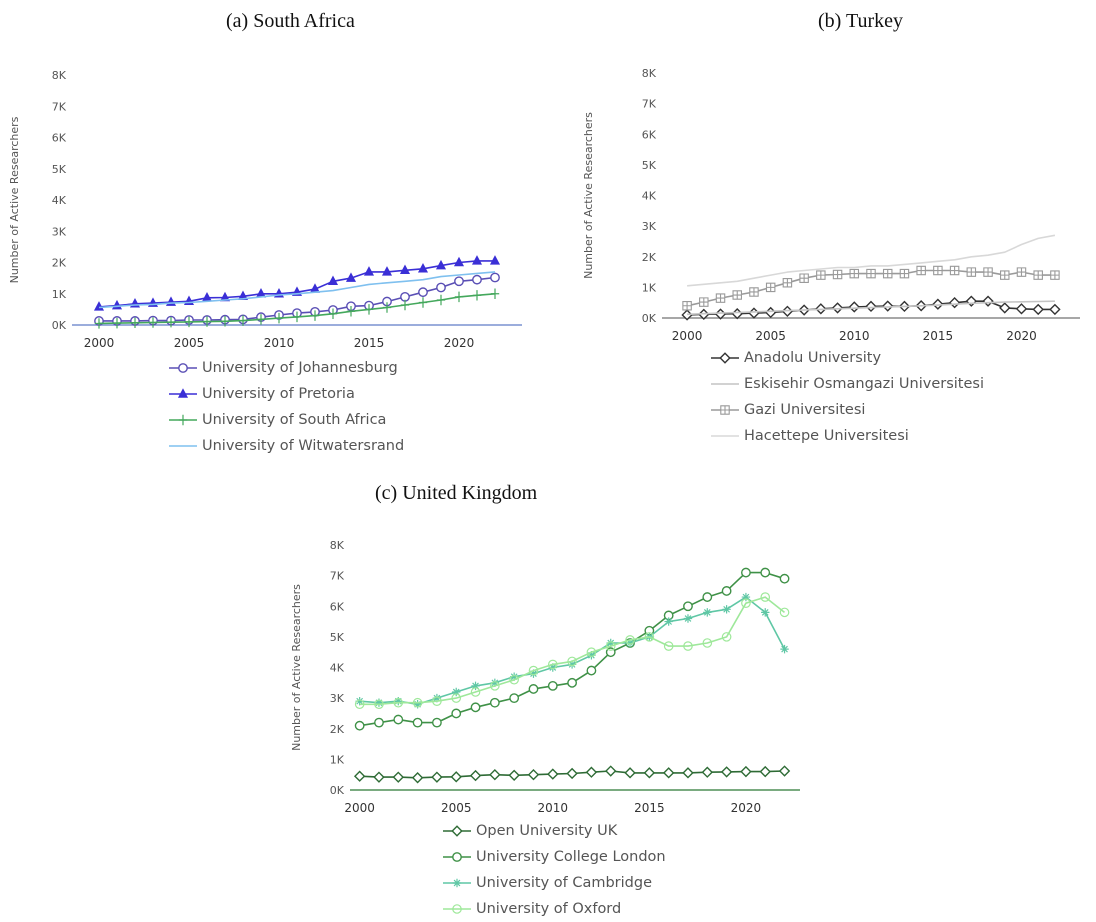  I want to click on legend-item: University of Johannesburg, so click(286, 368).